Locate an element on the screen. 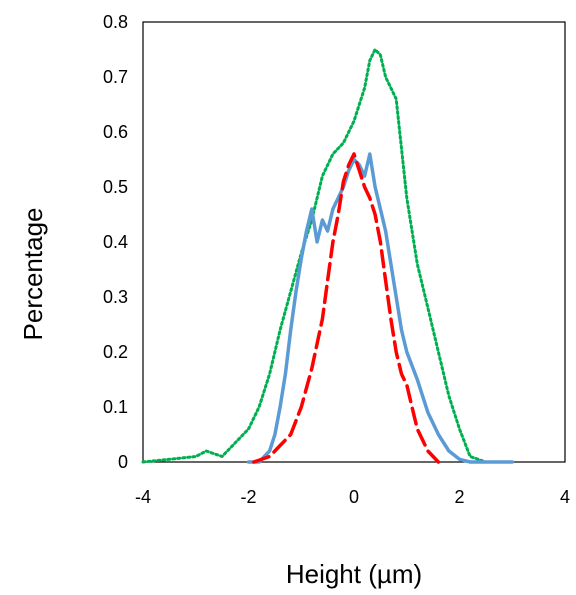 The width and height of the screenshot is (576, 595). y-tick-label: 0.3 is located at coordinates (115, 297).